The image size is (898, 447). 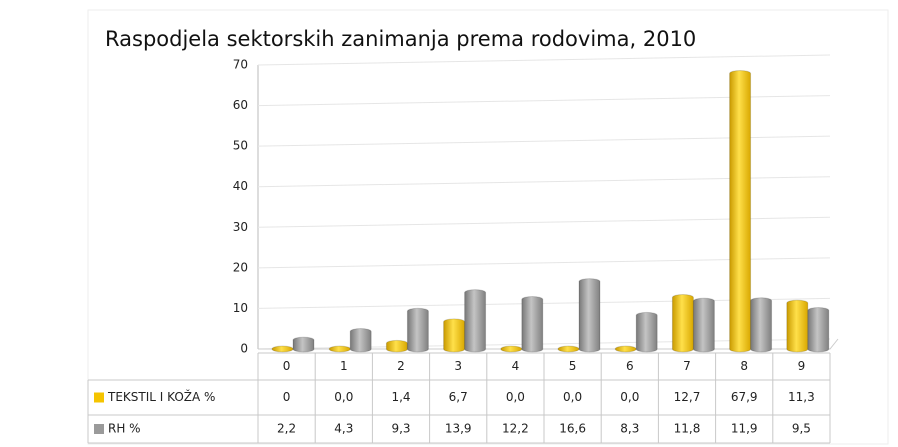 I want to click on x-tick-label: 9, so click(x=802, y=366).